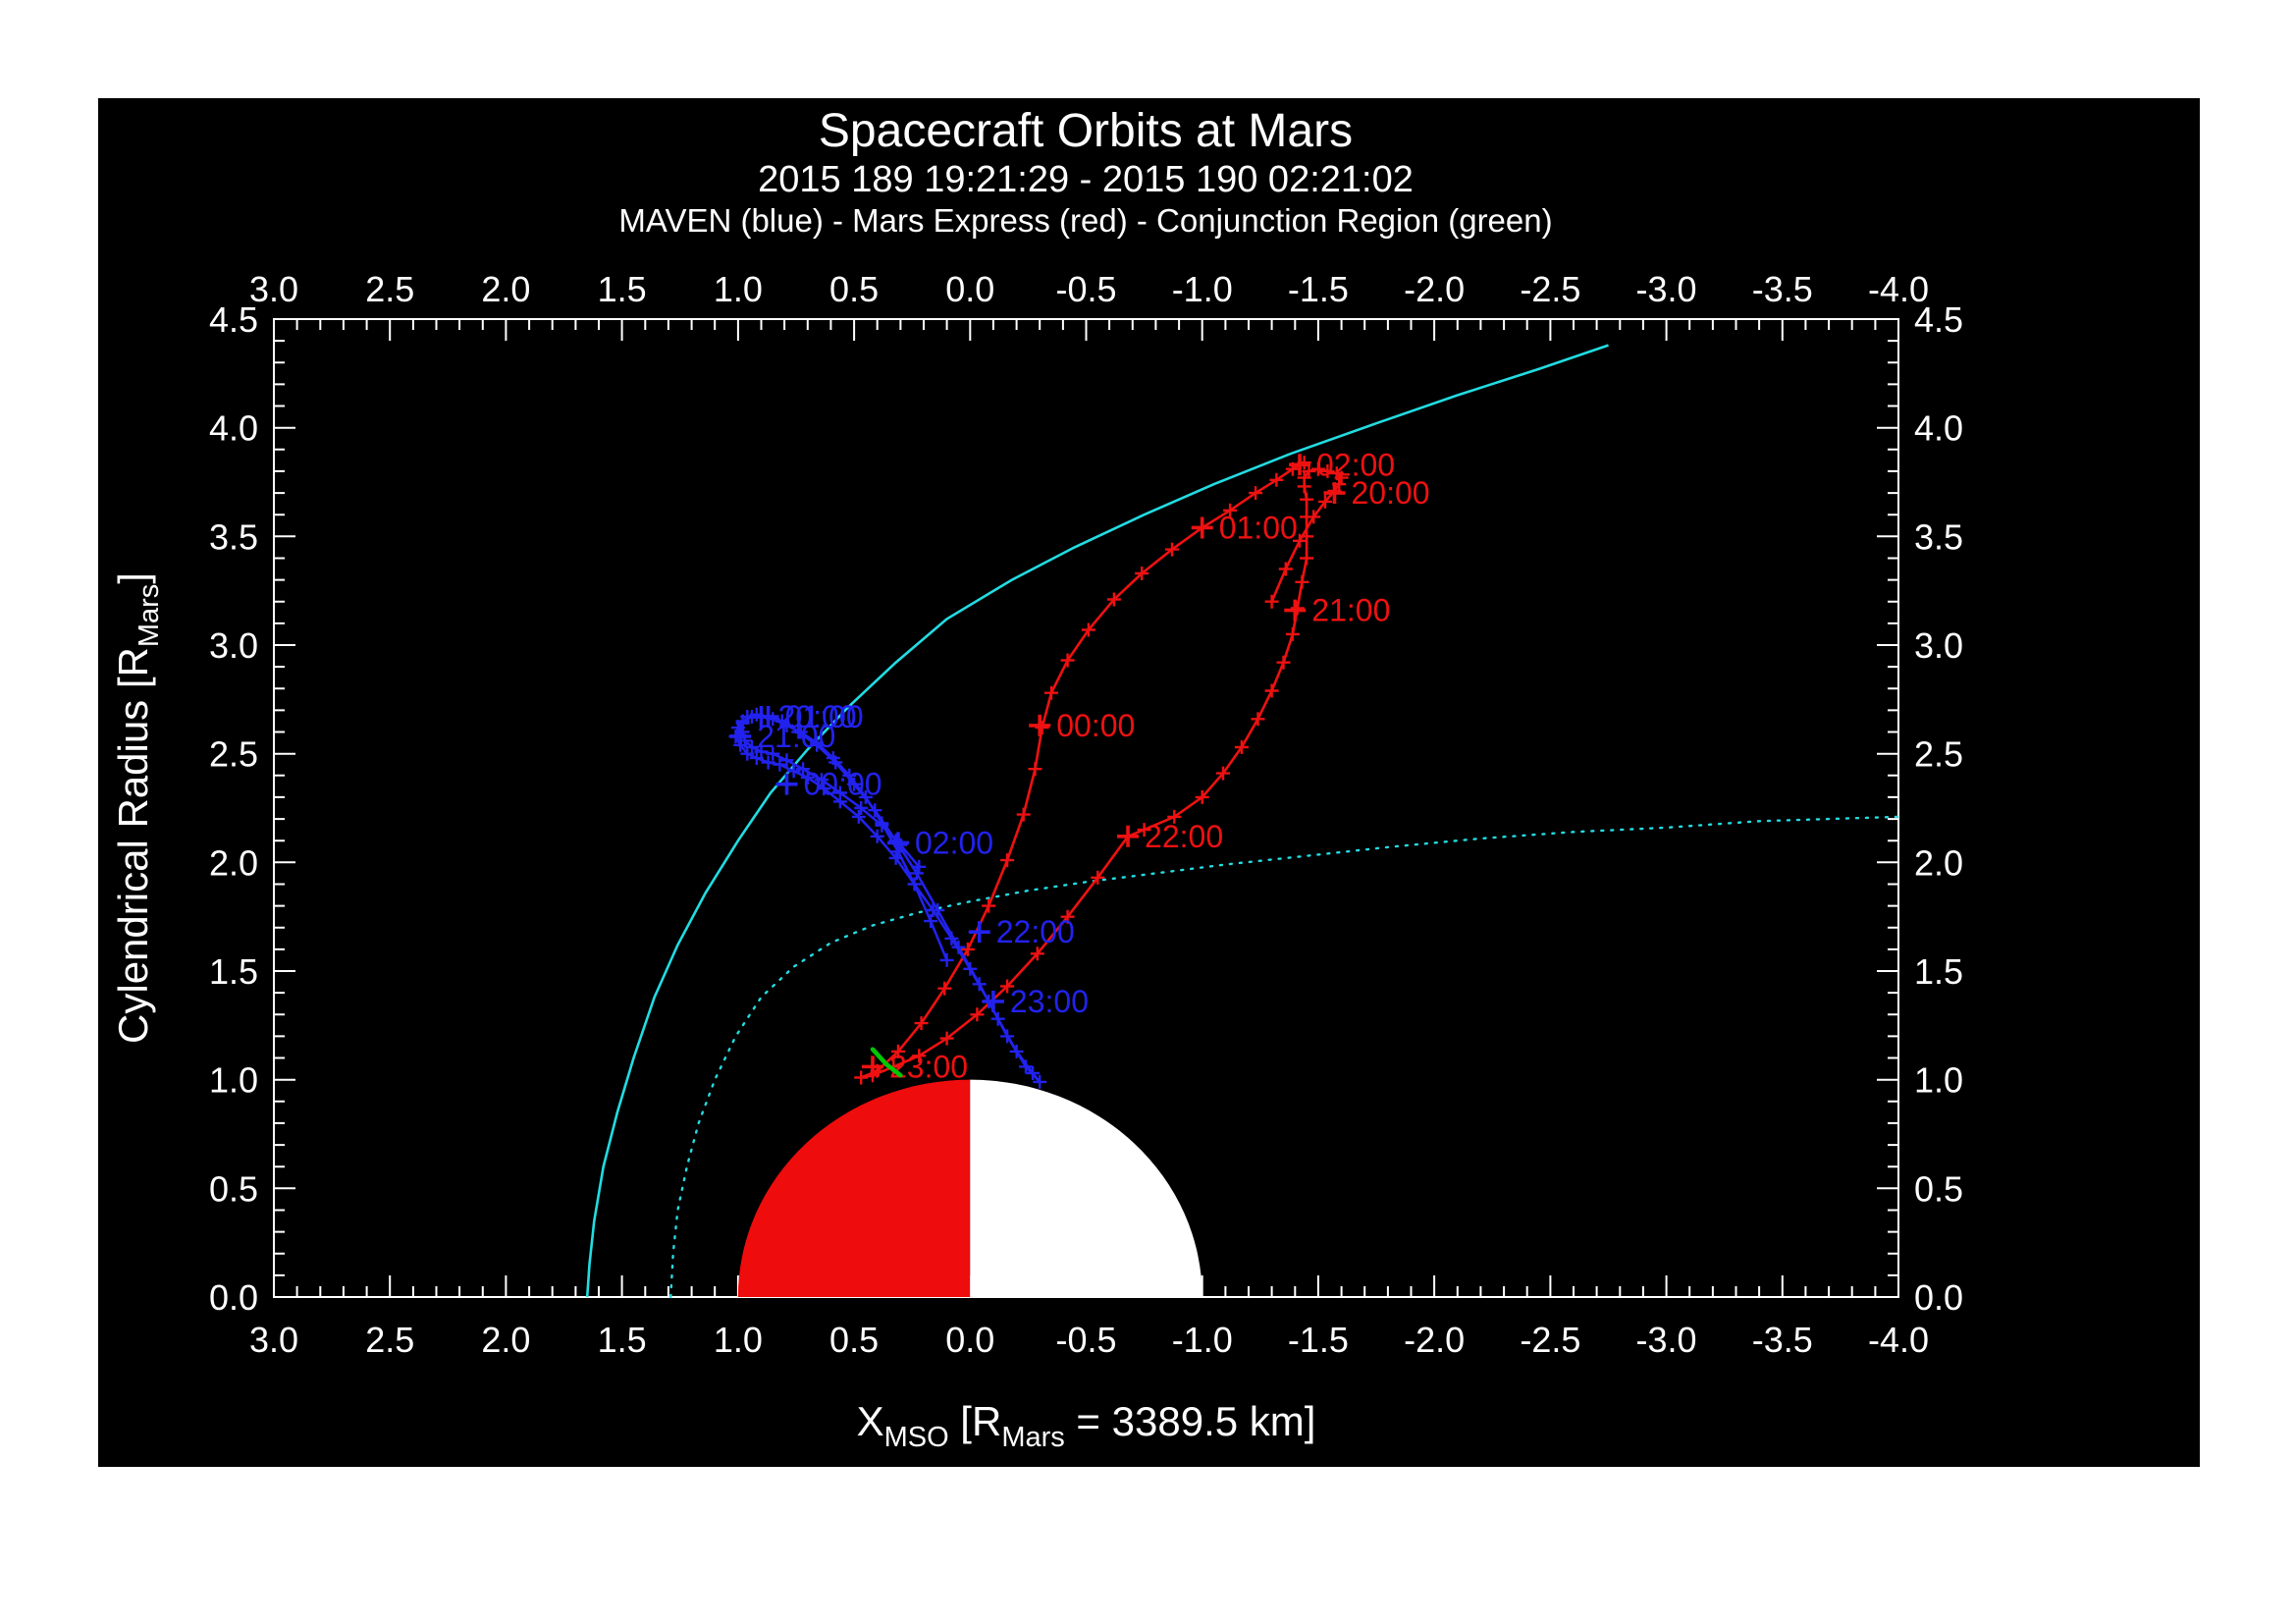 The height and width of the screenshot is (1623, 2296). I want to click on x-tick-label-top: 2.5, so click(389, 289).